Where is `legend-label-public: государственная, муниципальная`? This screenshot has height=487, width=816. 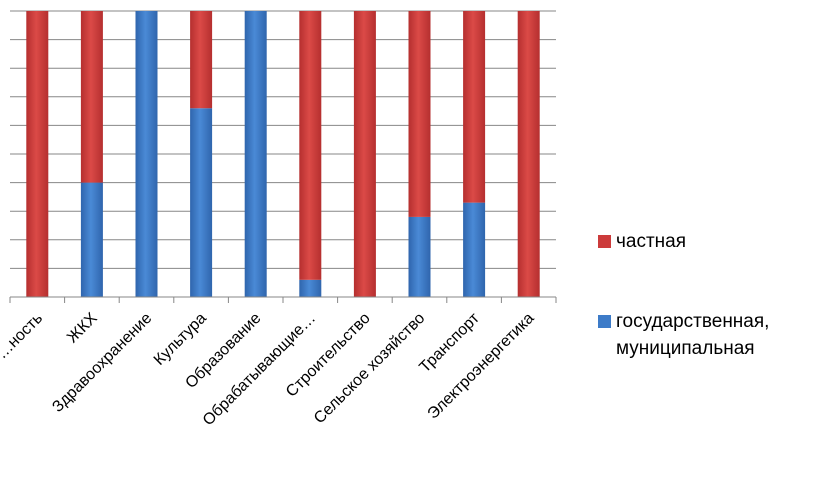 legend-label-public: государственная, муниципальная is located at coordinates (693, 335).